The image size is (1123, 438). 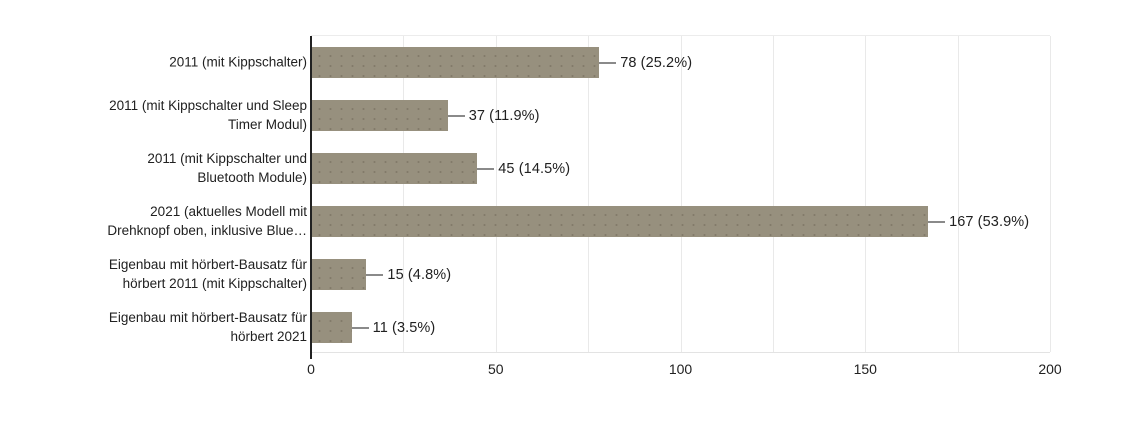 I want to click on bar-callout: 15 (4.8%), so click(x=408, y=274).